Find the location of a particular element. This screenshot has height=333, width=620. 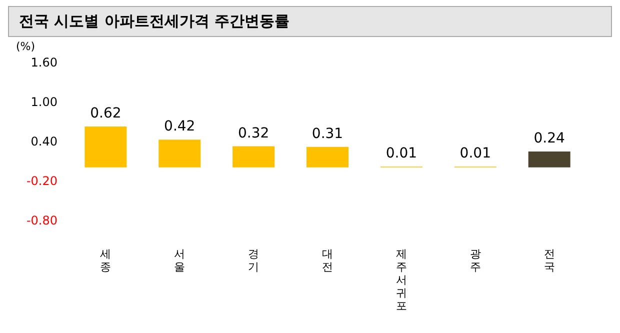

chart-title: 전국 시도별 아파트전세가격 주간변동률 is located at coordinates (310, 21).